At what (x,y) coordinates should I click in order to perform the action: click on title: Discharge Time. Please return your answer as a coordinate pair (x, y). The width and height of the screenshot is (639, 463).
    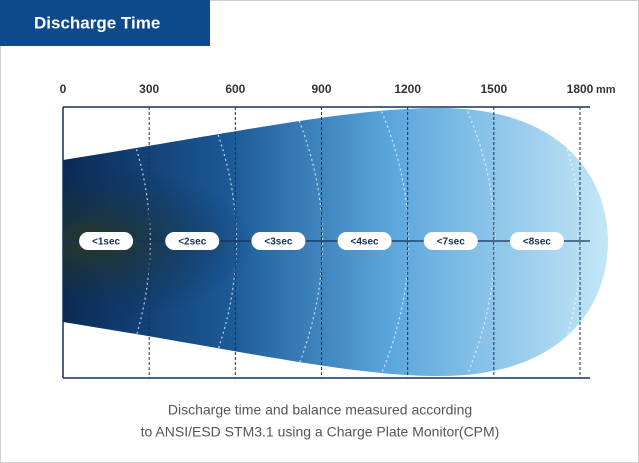
    Looking at the image, I should click on (97, 22).